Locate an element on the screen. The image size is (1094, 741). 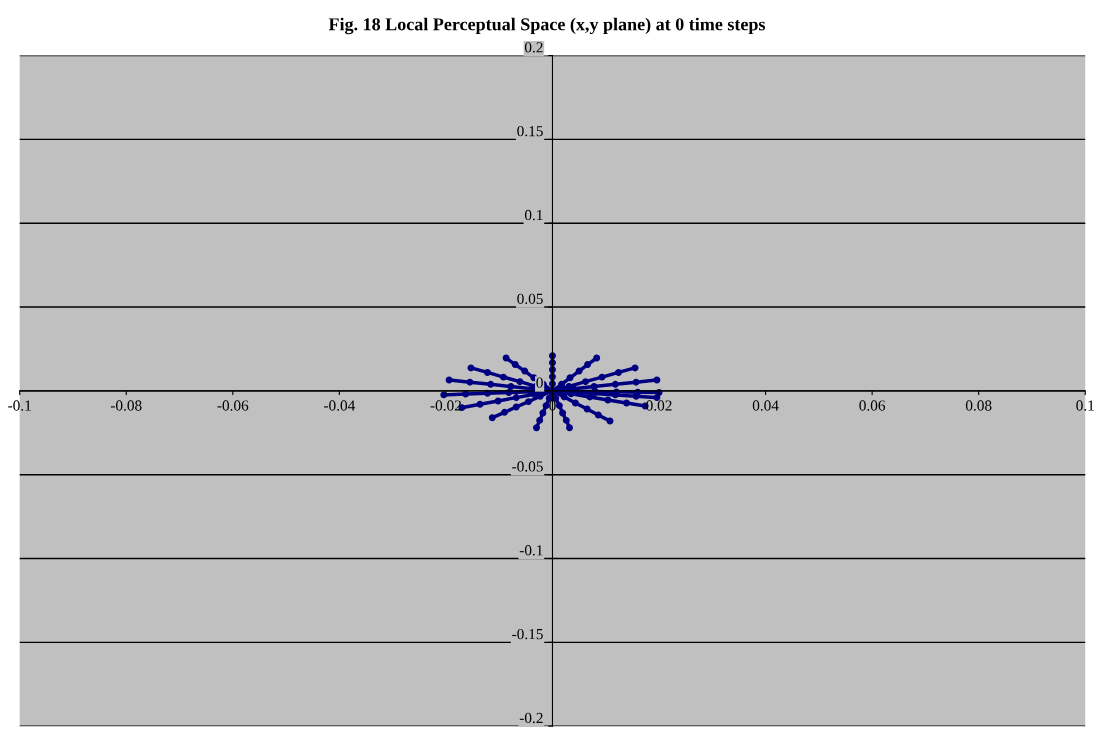
x-tick-label: -0.06 is located at coordinates (233, 405).